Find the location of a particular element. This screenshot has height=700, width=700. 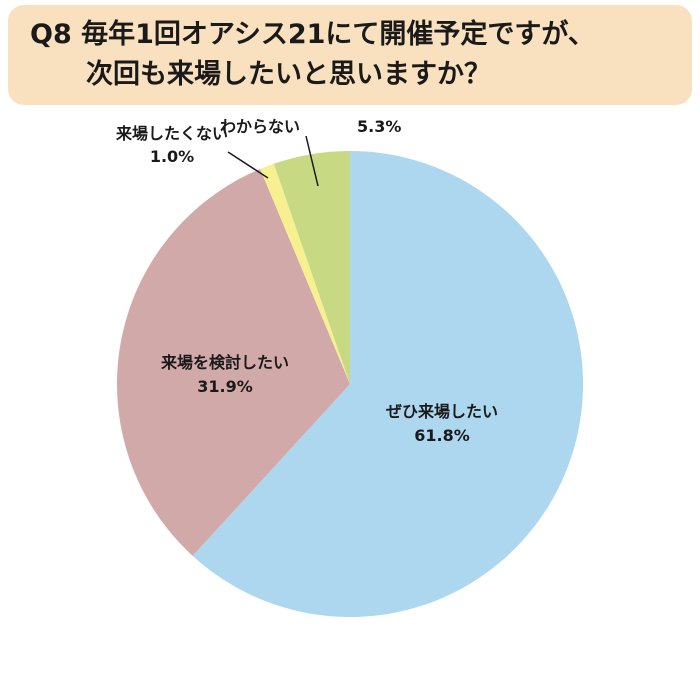

question-title-box: Q8 毎年1回オアシス21にて開催予定ですが、 次回も来場したいと思いますか？ is located at coordinates (350, 55).